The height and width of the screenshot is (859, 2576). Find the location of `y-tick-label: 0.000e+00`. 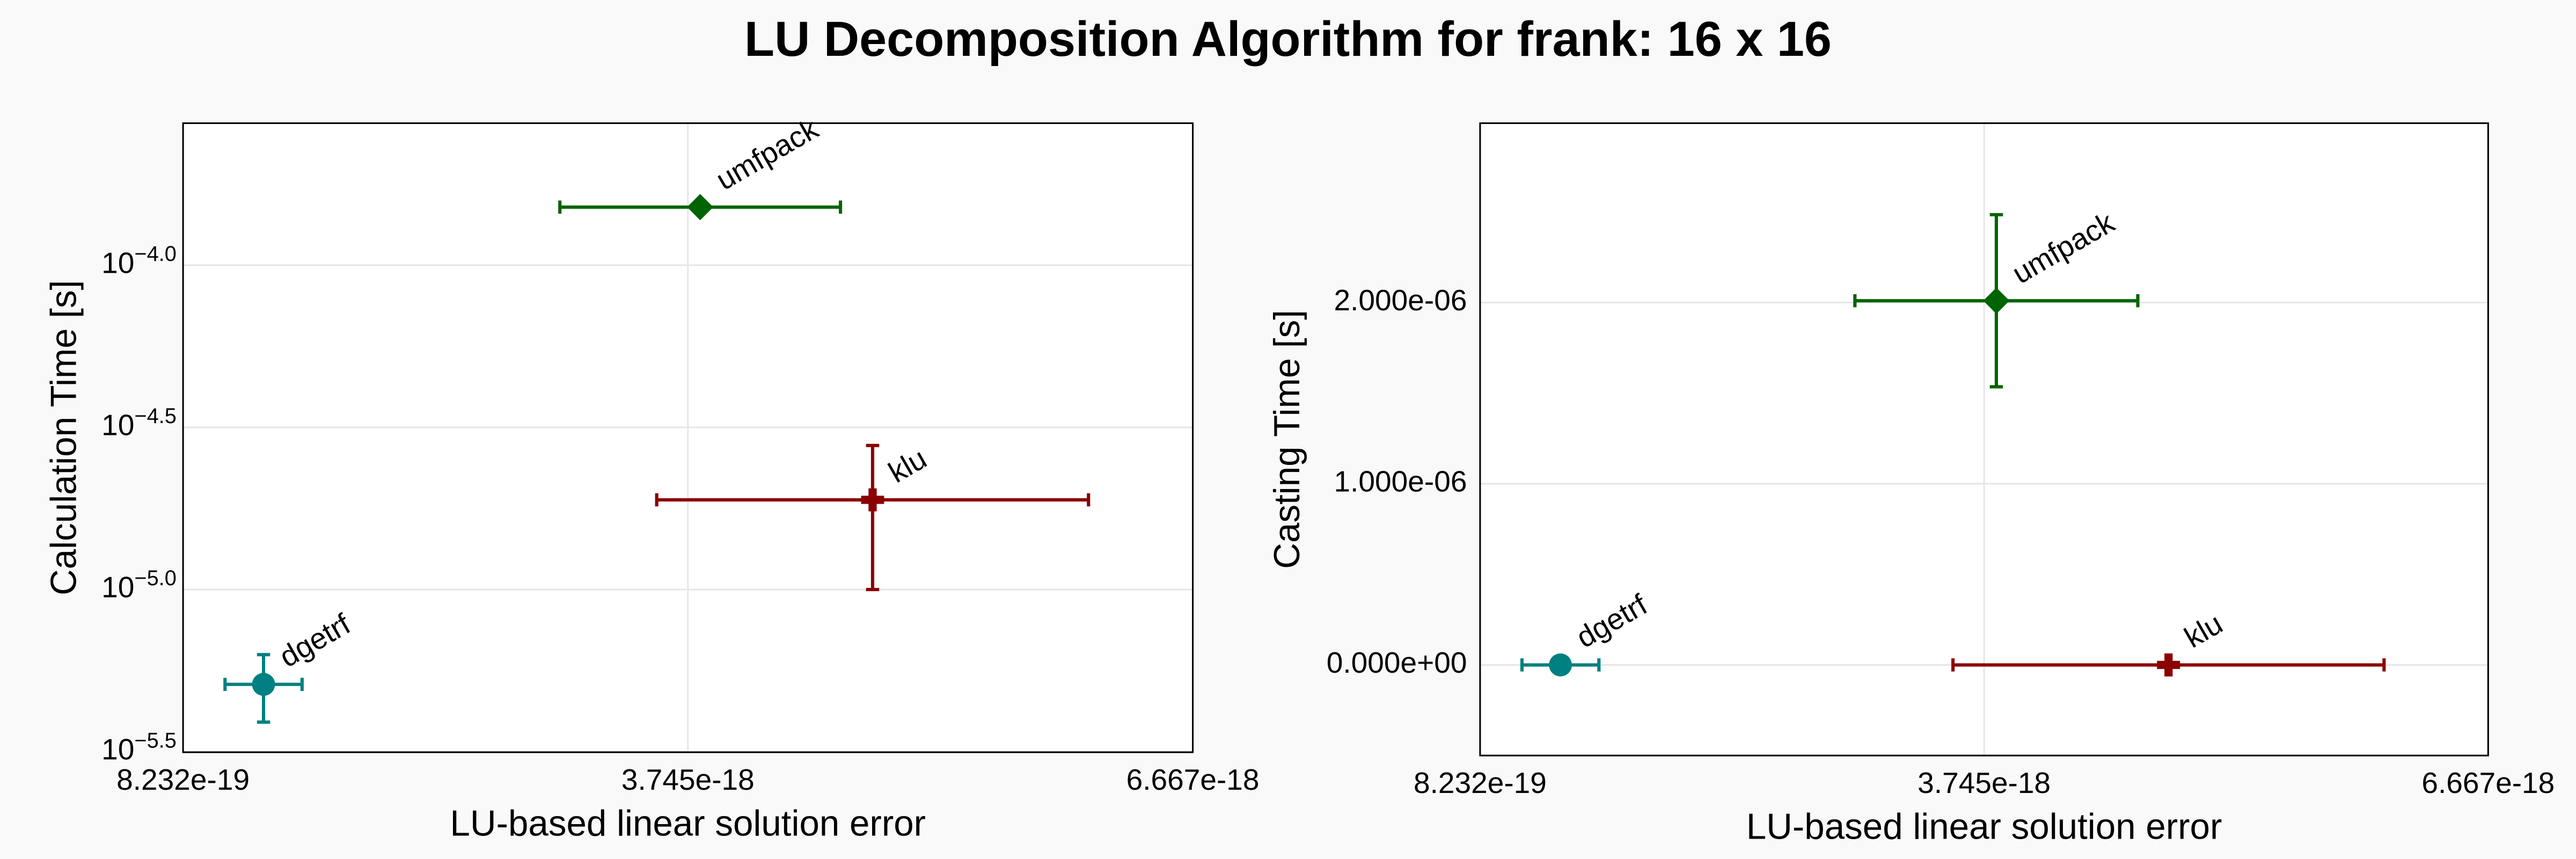

y-tick-label: 0.000e+00 is located at coordinates (1397, 662).